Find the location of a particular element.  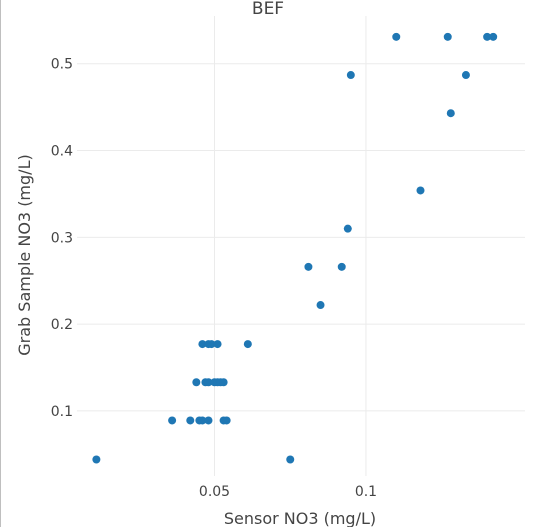

y-tick-labels: 0.1 0.2 0.3 0.4 0.5 is located at coordinates (62, 238).